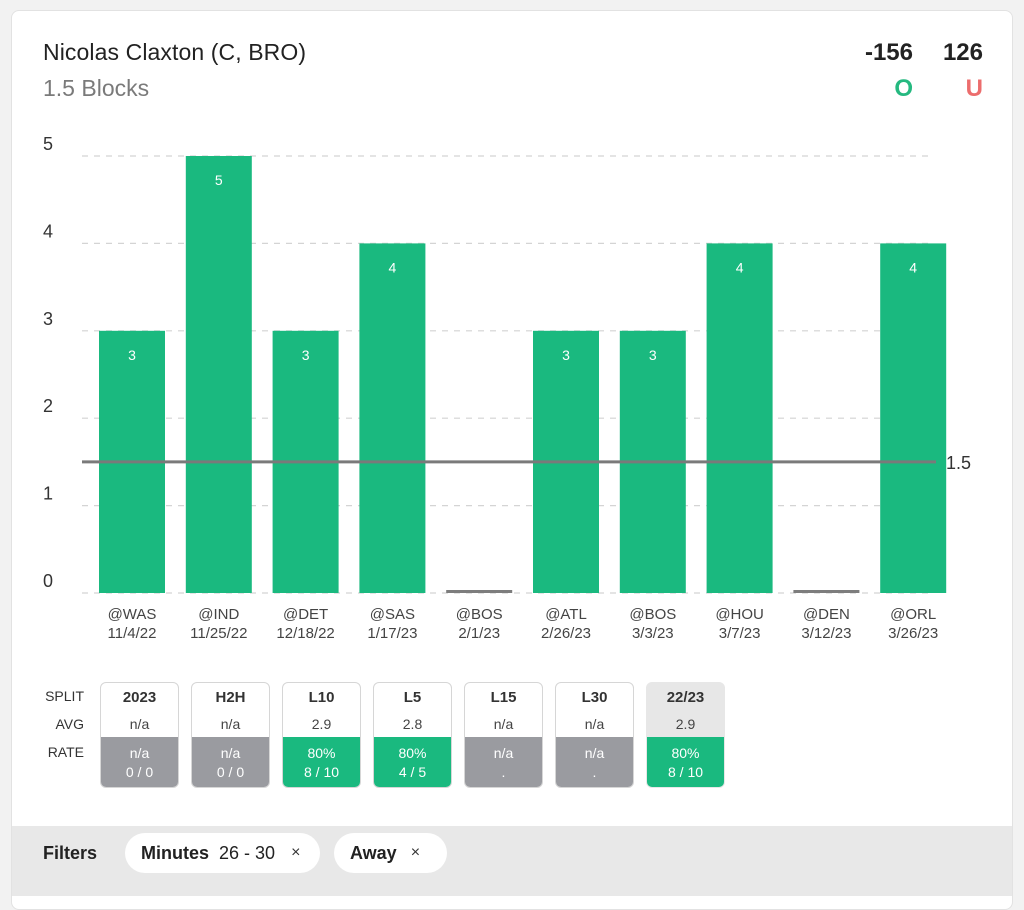 This screenshot has height=910, width=1024. Describe the element at coordinates (412, 762) in the screenshot. I see `split-rate: 80% 4 / 5` at that location.